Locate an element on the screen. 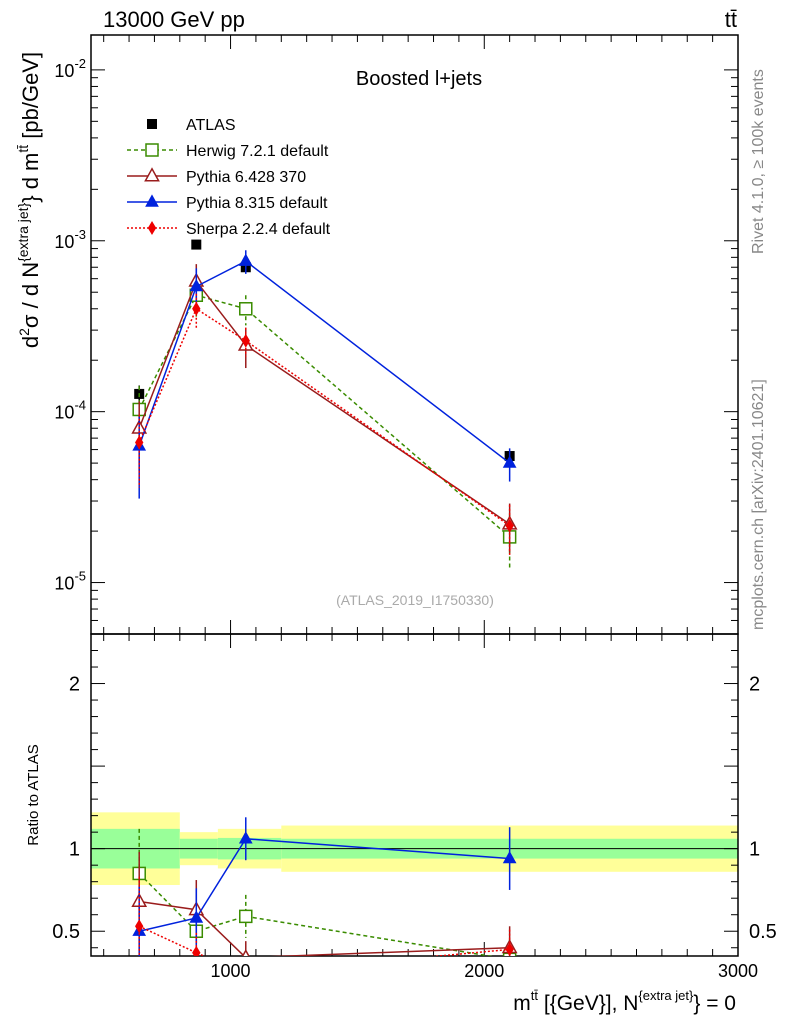 This screenshot has width=786, height=1024. ratio-plot-series is located at coordinates (324, 886).